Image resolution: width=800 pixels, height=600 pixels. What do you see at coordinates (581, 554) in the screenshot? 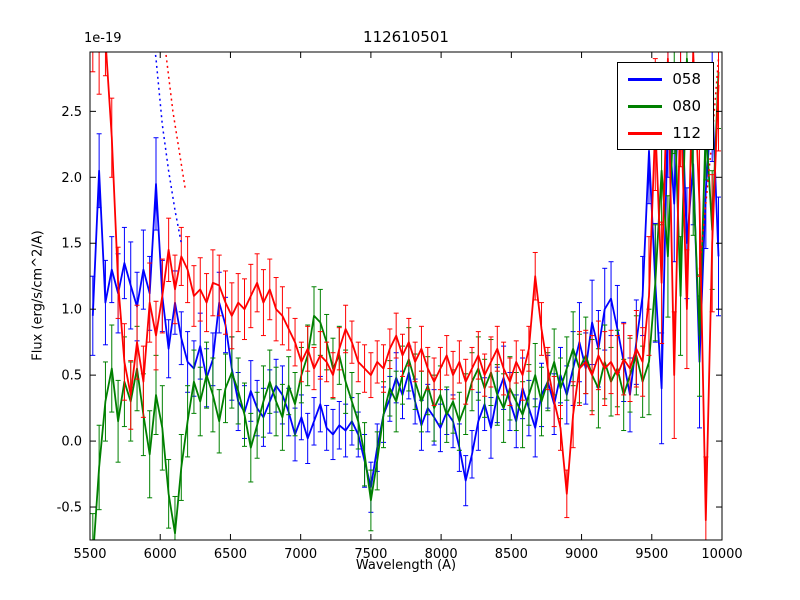
I see `x-tick-label: 9000` at bounding box center [581, 554].